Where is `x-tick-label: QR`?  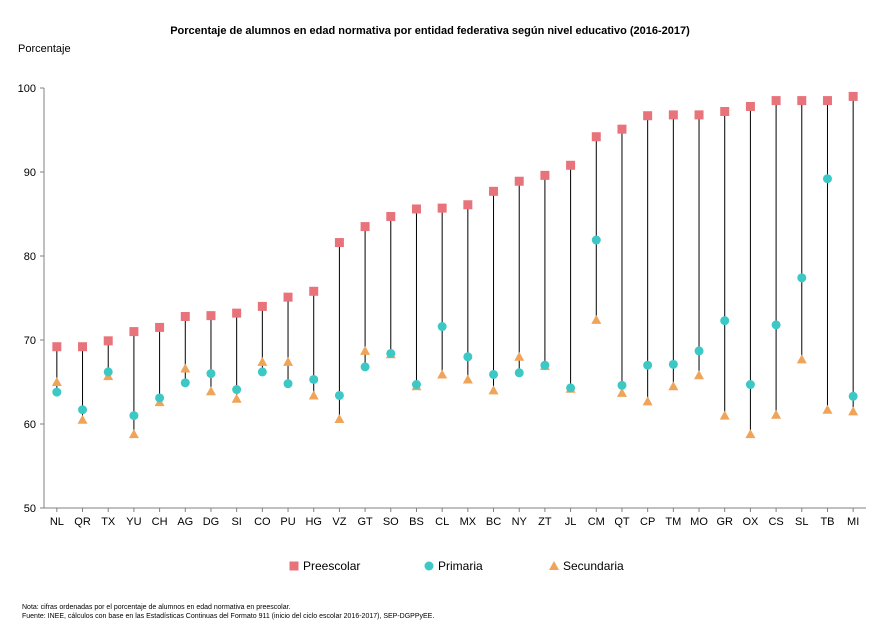 x-tick-label: QR is located at coordinates (82, 522).